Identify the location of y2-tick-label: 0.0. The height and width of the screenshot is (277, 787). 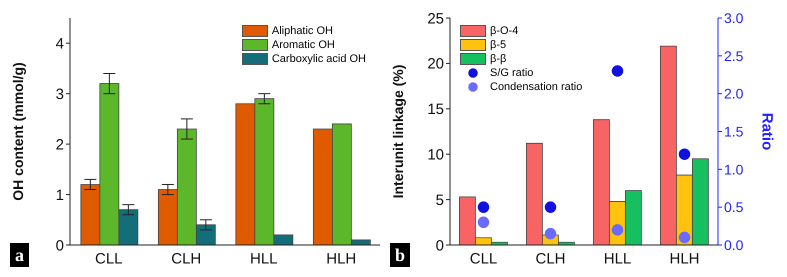
(734, 244).